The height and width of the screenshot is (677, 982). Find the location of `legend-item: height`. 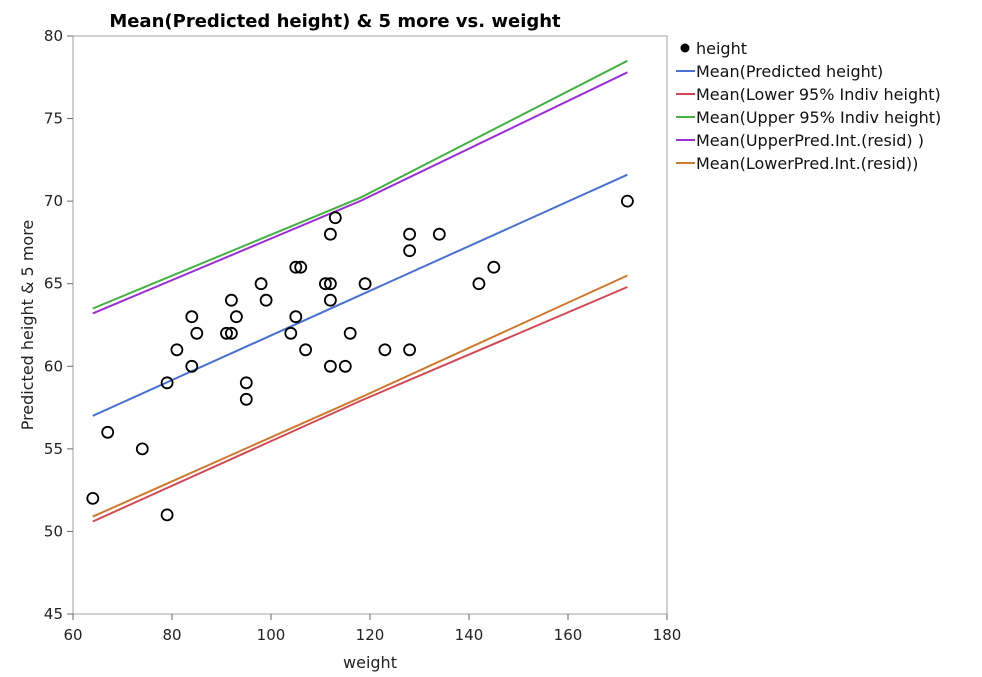

legend-item: height is located at coordinates (714, 48).